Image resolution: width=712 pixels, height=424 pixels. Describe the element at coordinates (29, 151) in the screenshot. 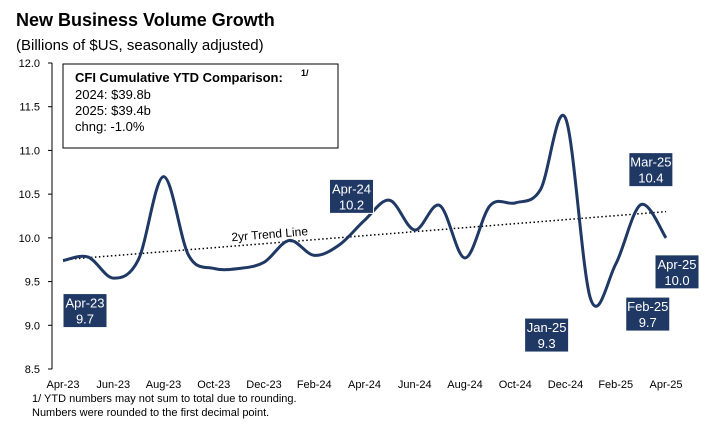

I see `y-tick-label: 11.0` at that location.